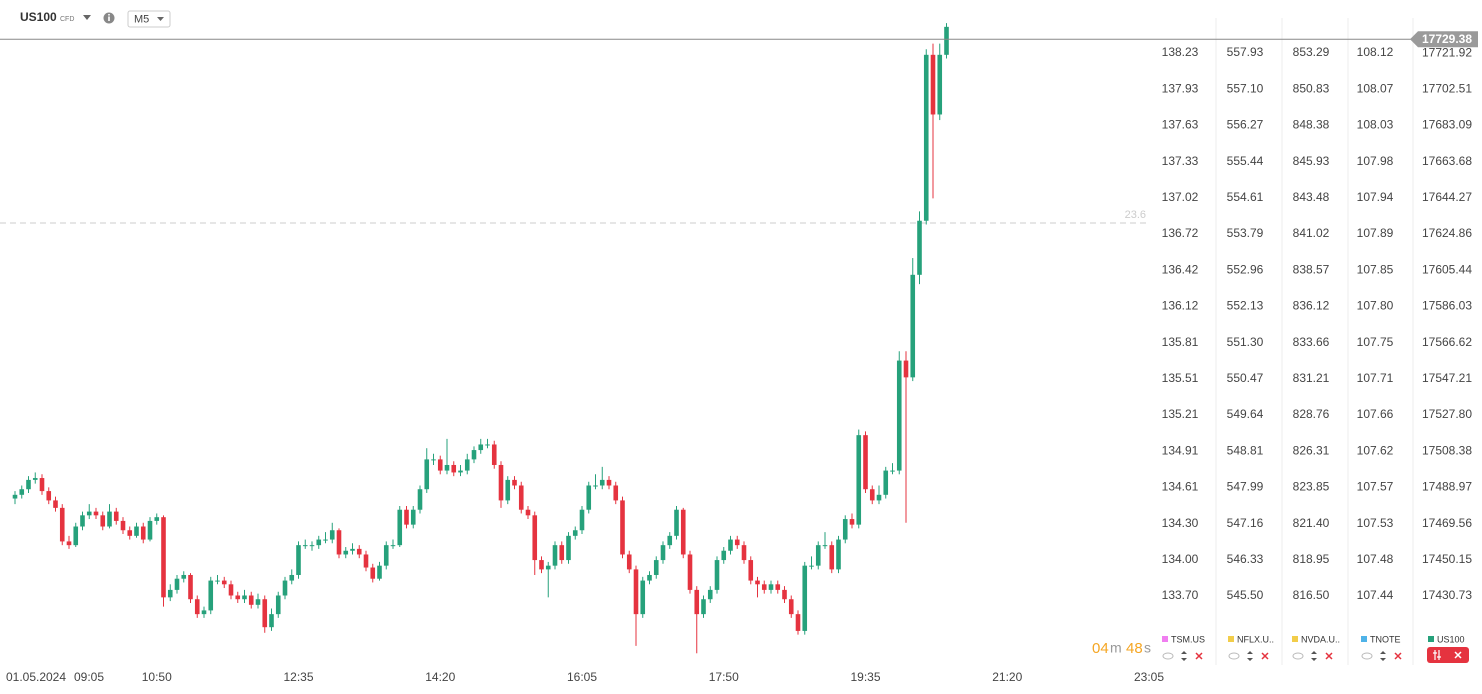 This screenshot has width=1482, height=694. What do you see at coordinates (1447, 125) in the screenshot?
I see `y-tick-label: 17683.09` at bounding box center [1447, 125].